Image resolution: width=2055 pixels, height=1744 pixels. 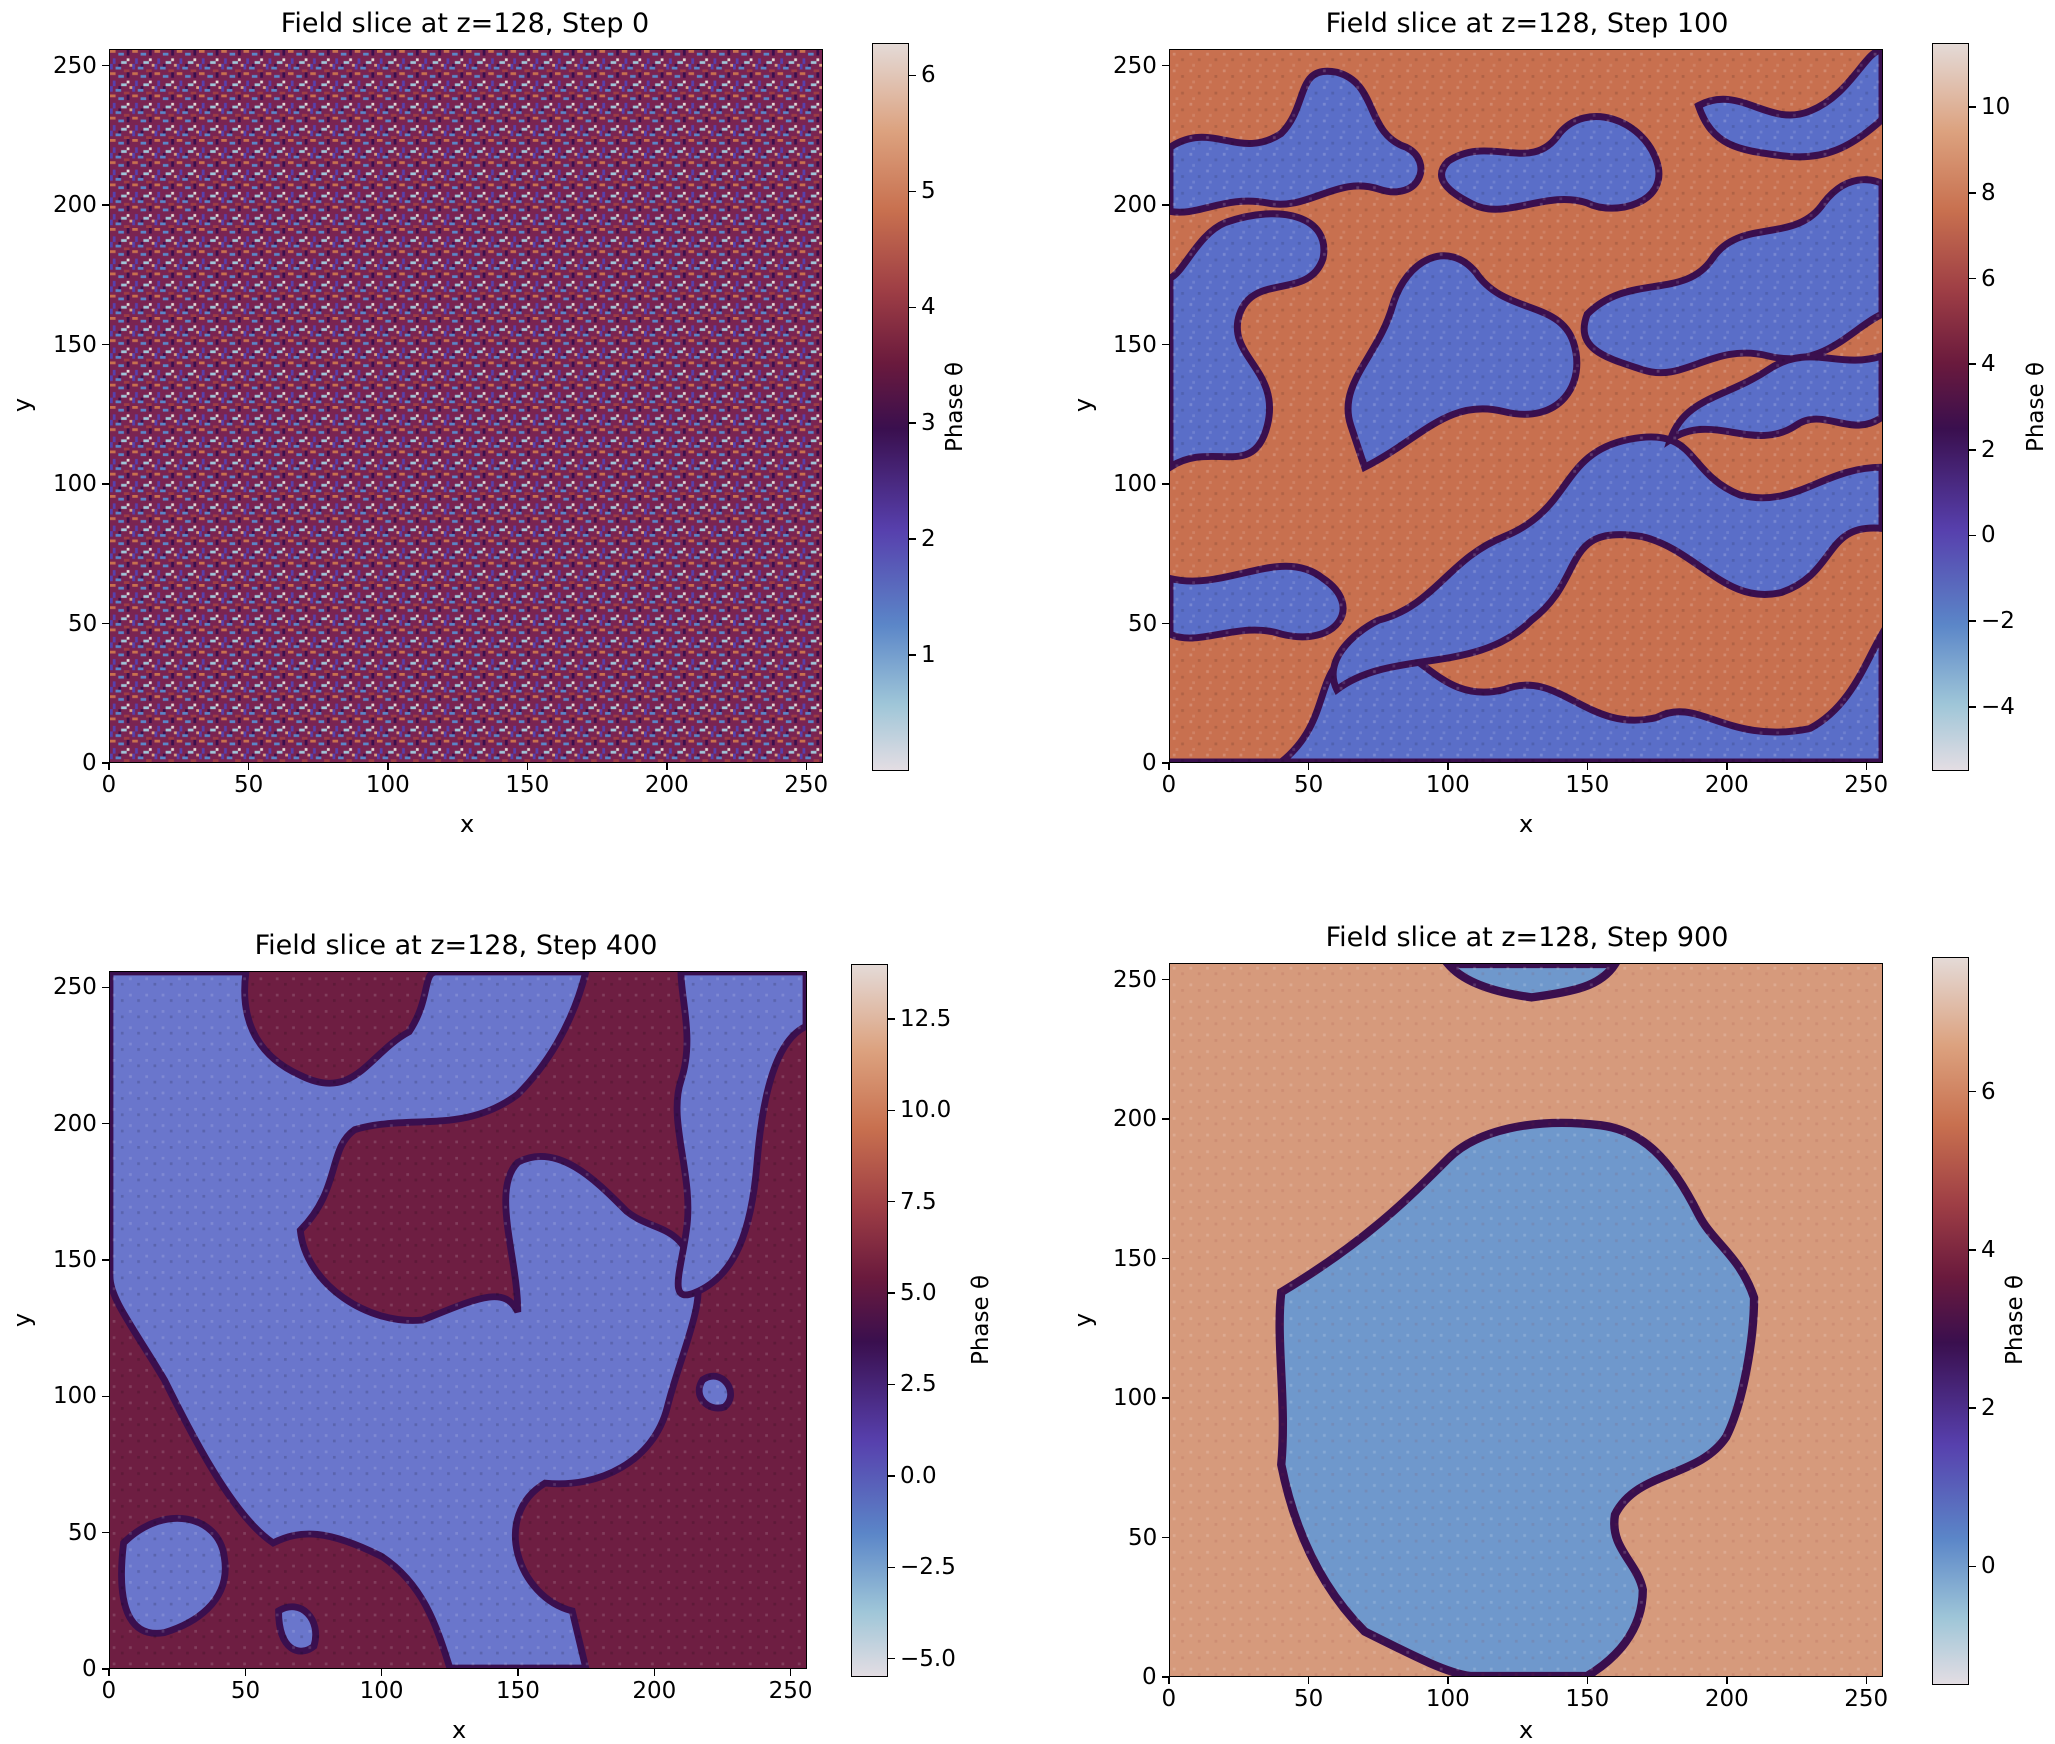 What do you see at coordinates (1998, 706) in the screenshot?
I see `colorbar-tick-label: −4` at bounding box center [1998, 706].